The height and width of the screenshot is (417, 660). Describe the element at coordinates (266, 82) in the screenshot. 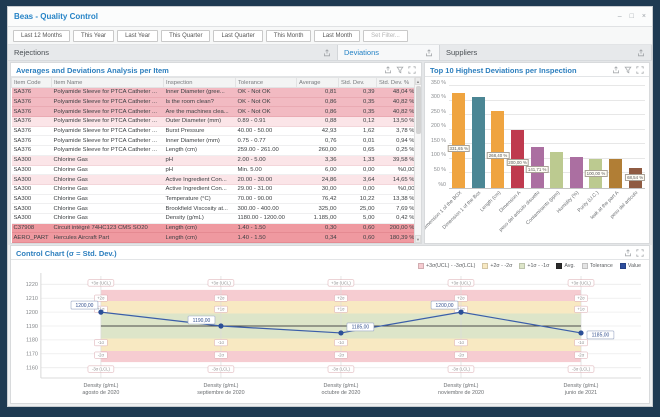

I see `column-header-tolerance: Tolerance` at that location.